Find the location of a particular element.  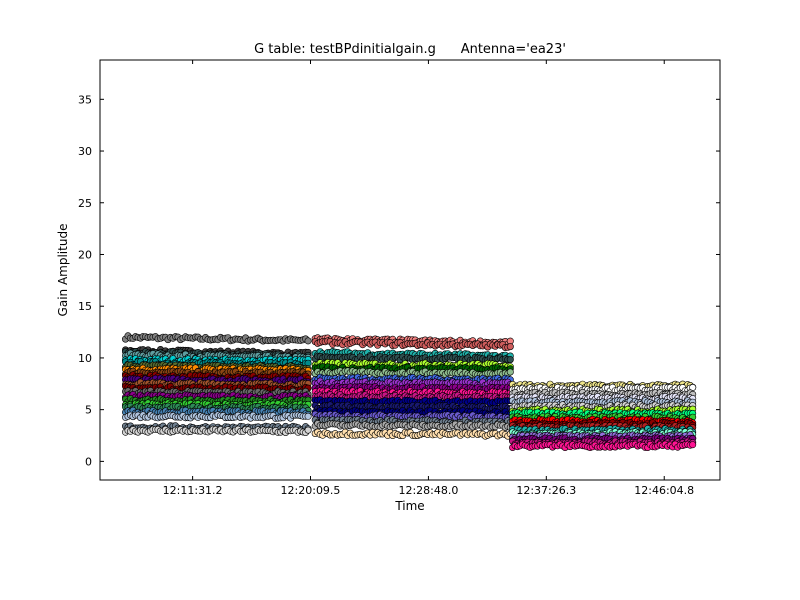

x-axis-label: Time is located at coordinates (409, 506).